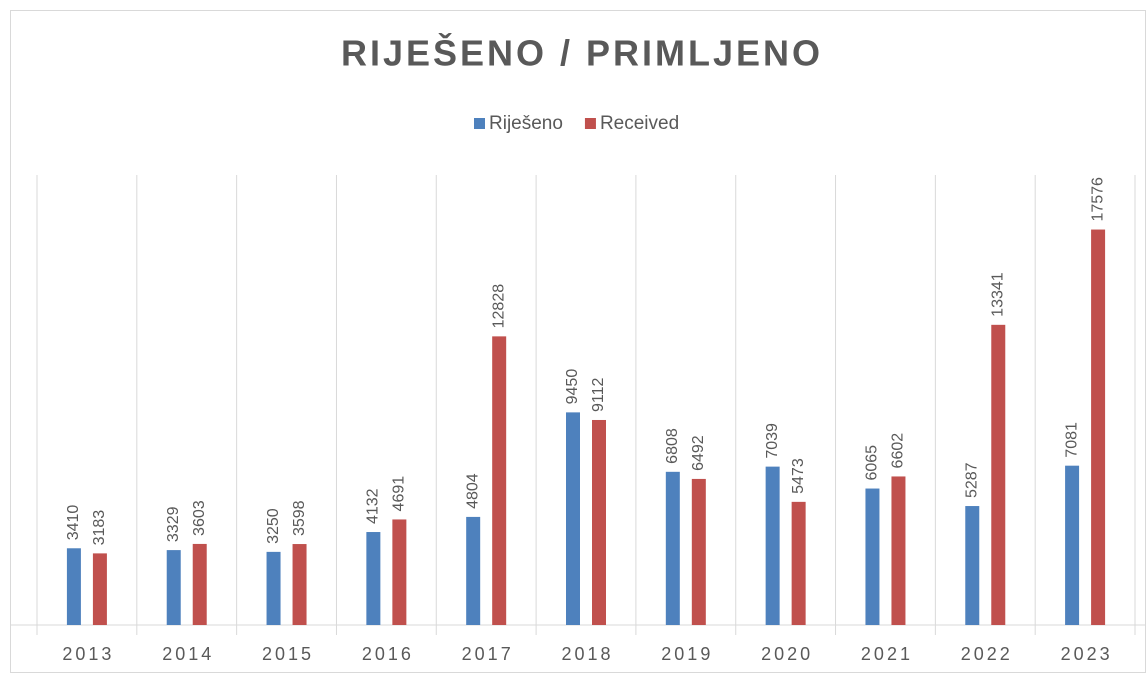 Image resolution: width=1147 pixels, height=674 pixels. I want to click on data-label: 4691, so click(399, 494).